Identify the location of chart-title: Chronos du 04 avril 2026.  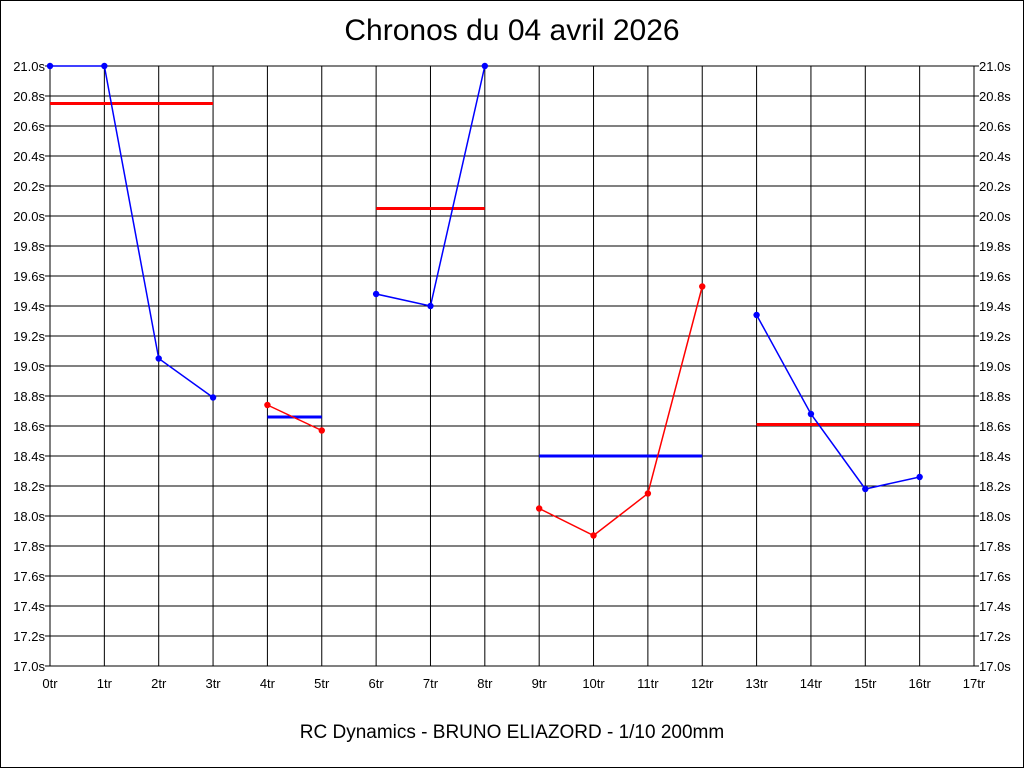
(512, 30).